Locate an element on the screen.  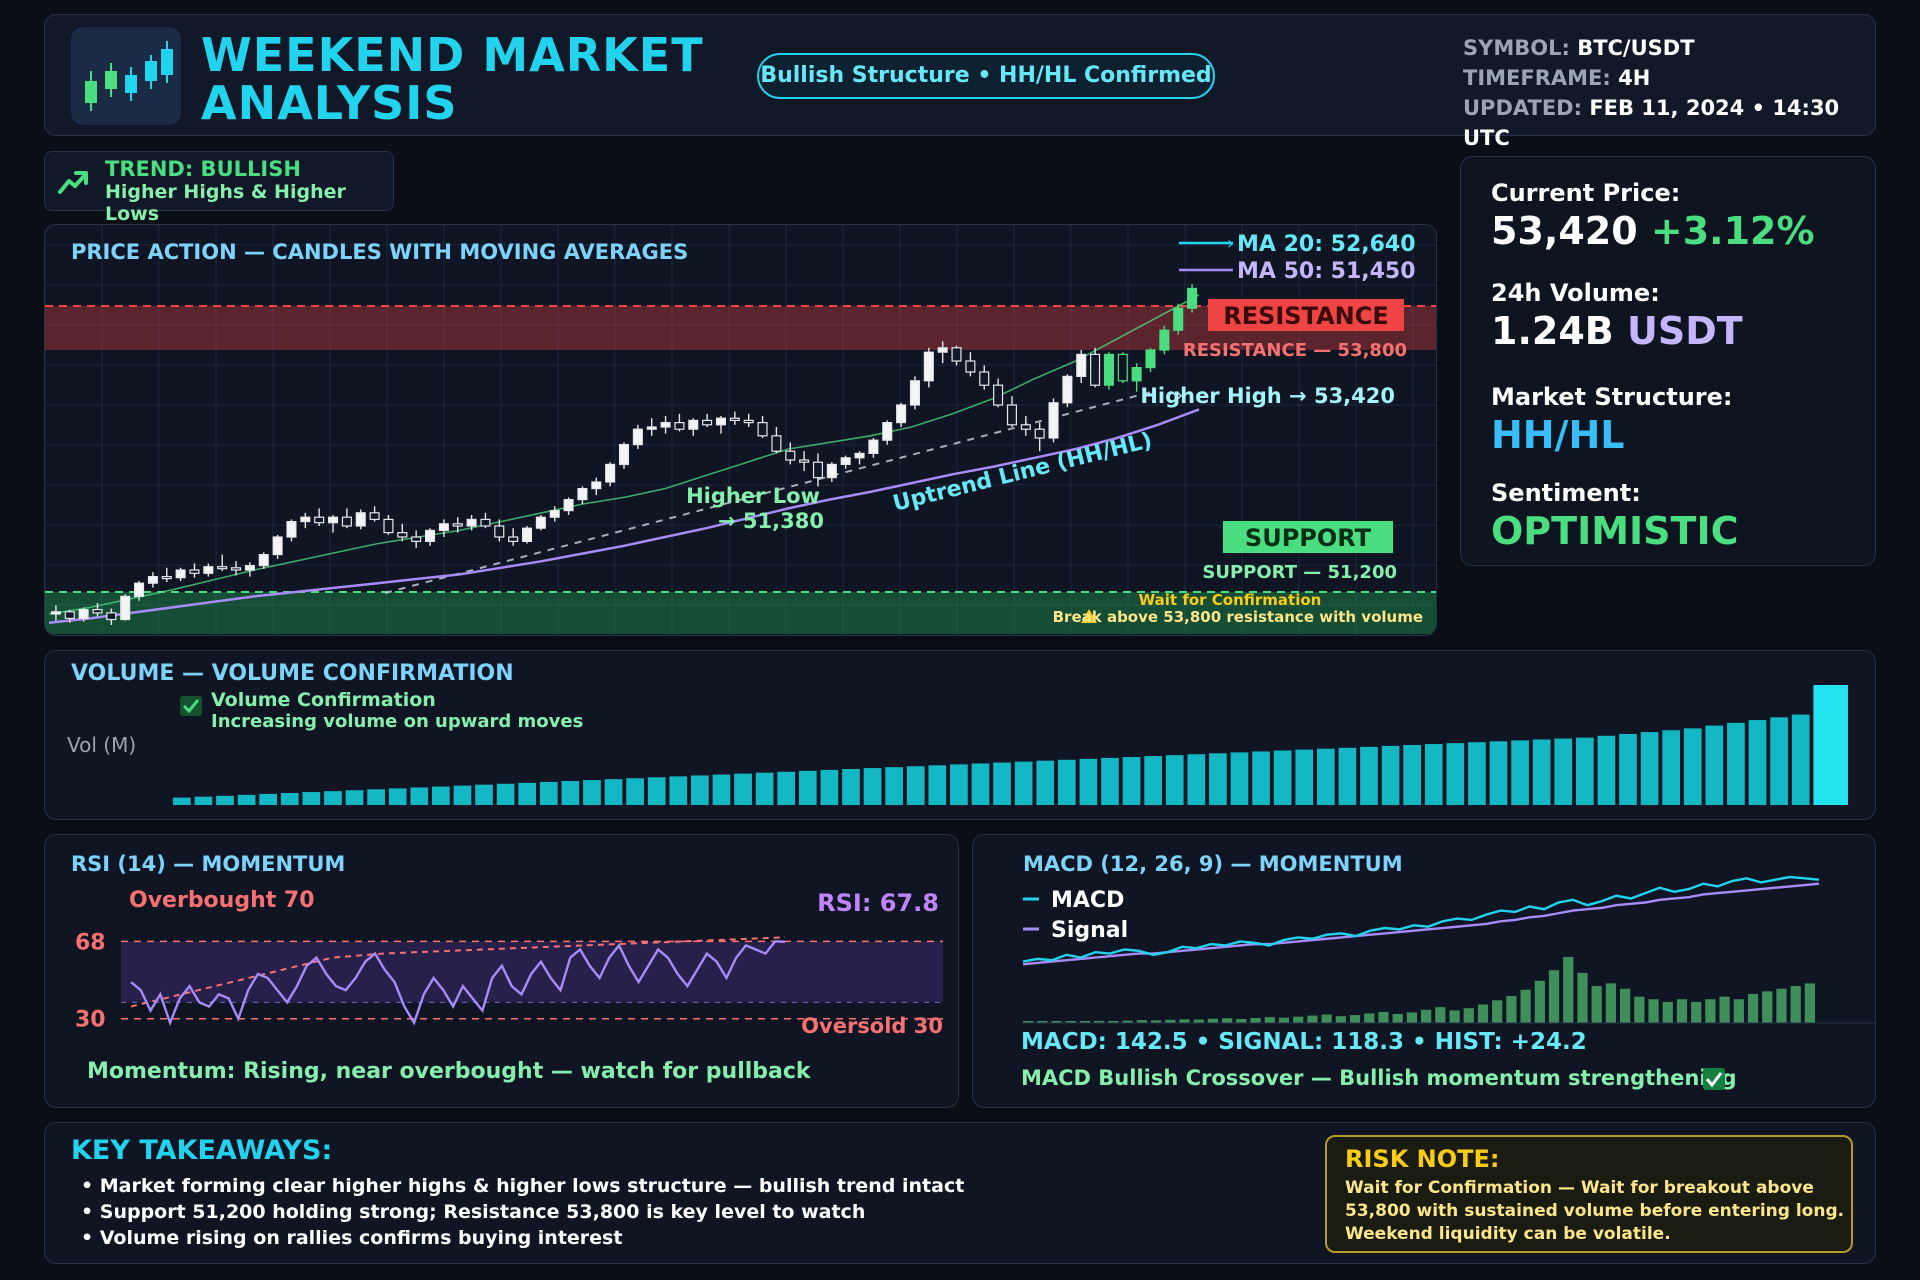
symbol-row: SYMBOL: BTC/USDT is located at coordinates (1669, 48).